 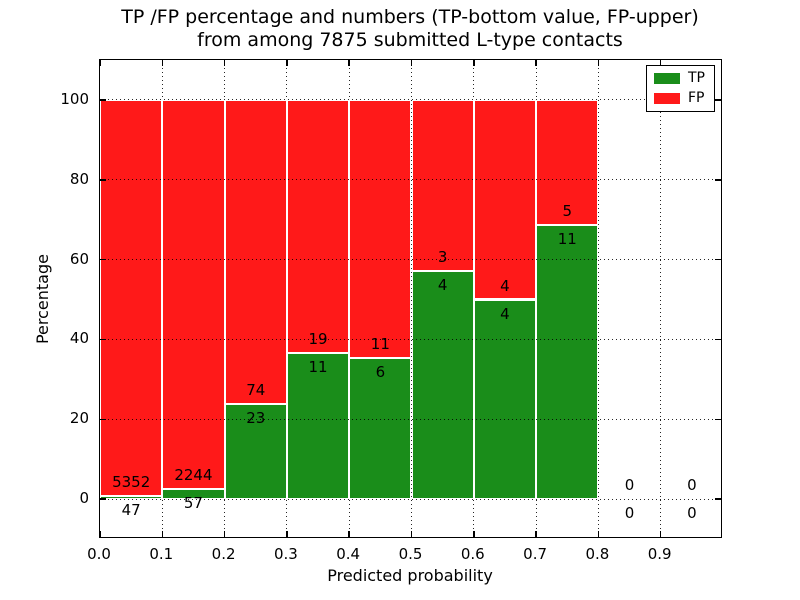 I want to click on y-tick-label: 0, so click(x=84, y=498).